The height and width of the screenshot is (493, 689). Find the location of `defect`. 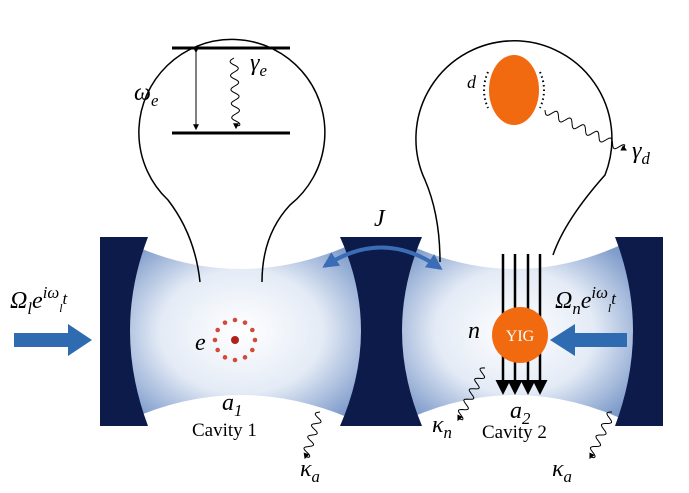

defect is located at coordinates (514, 90).